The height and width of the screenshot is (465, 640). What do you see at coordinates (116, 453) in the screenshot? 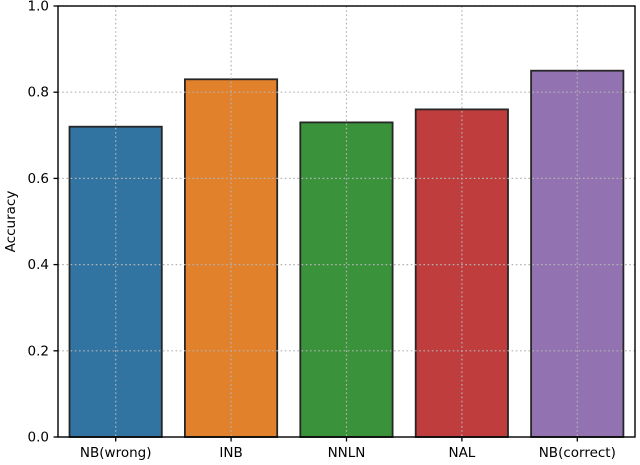
I see `x-tick-label: NB(wrong)` at bounding box center [116, 453].